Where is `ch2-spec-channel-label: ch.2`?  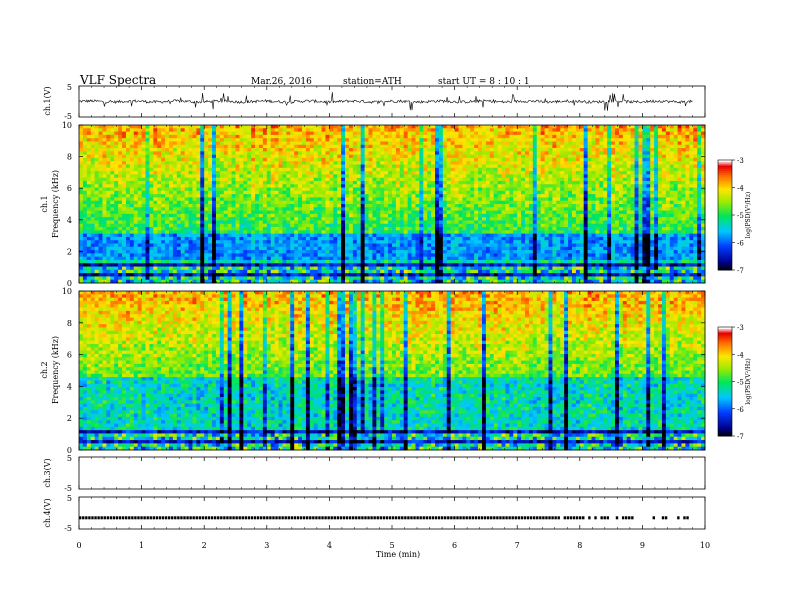 ch2-spec-channel-label: ch.2 is located at coordinates (44, 369).